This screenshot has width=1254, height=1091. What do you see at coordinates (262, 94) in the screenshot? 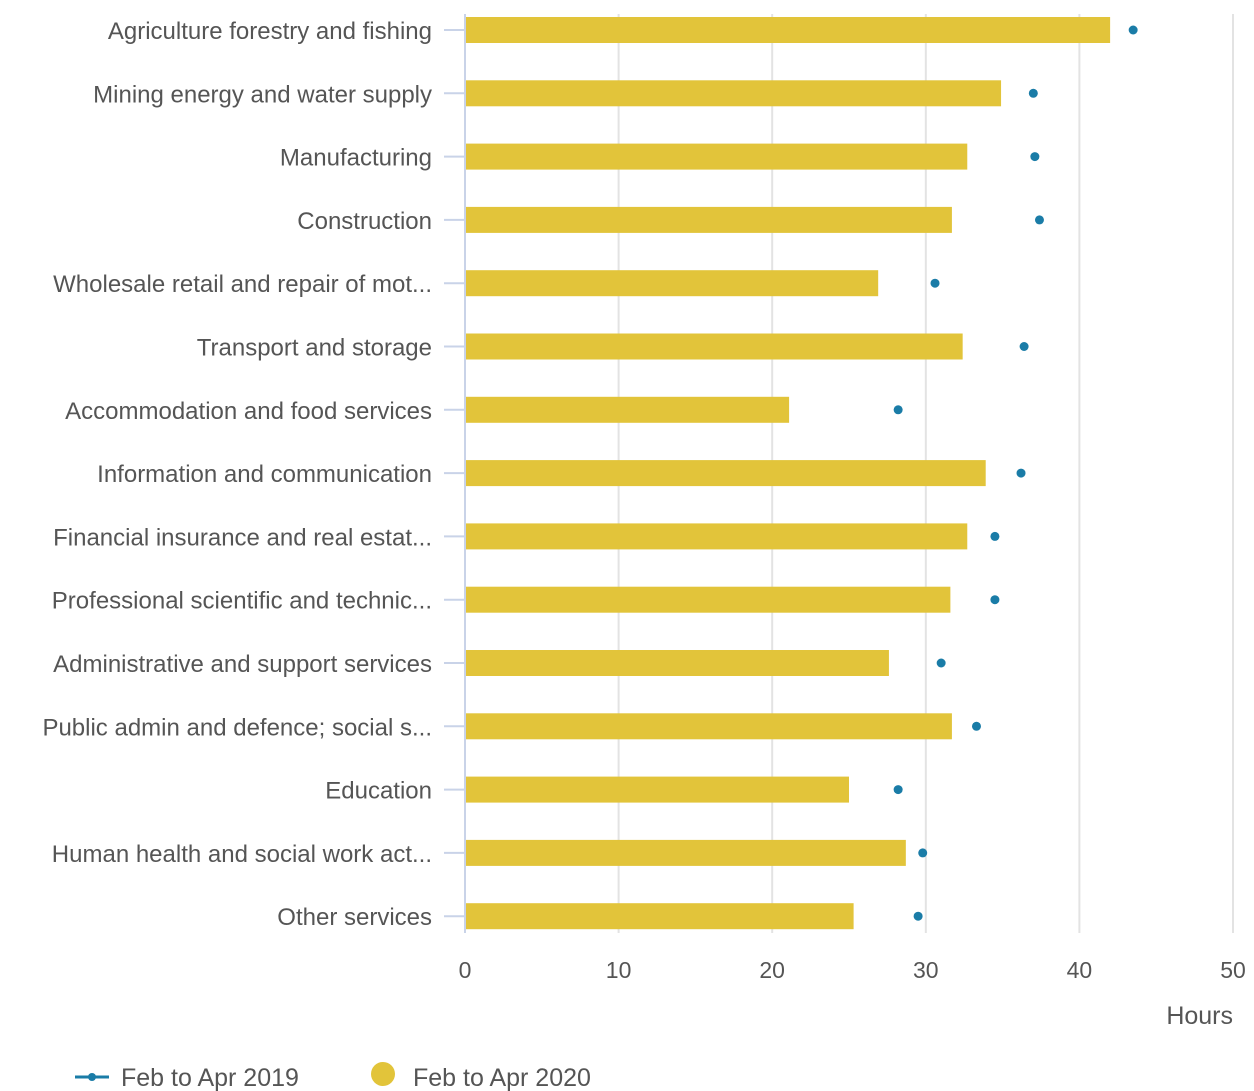
I see `category-label: Mining energy and water supply` at bounding box center [262, 94].